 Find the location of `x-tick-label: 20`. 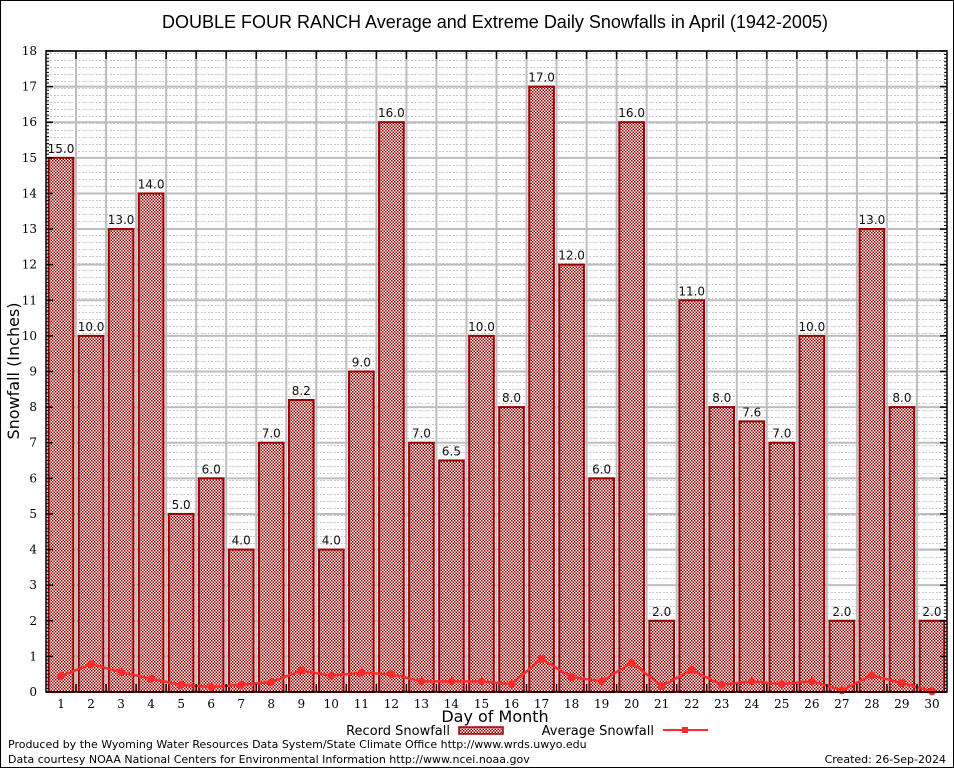

x-tick-label: 20 is located at coordinates (631, 704).